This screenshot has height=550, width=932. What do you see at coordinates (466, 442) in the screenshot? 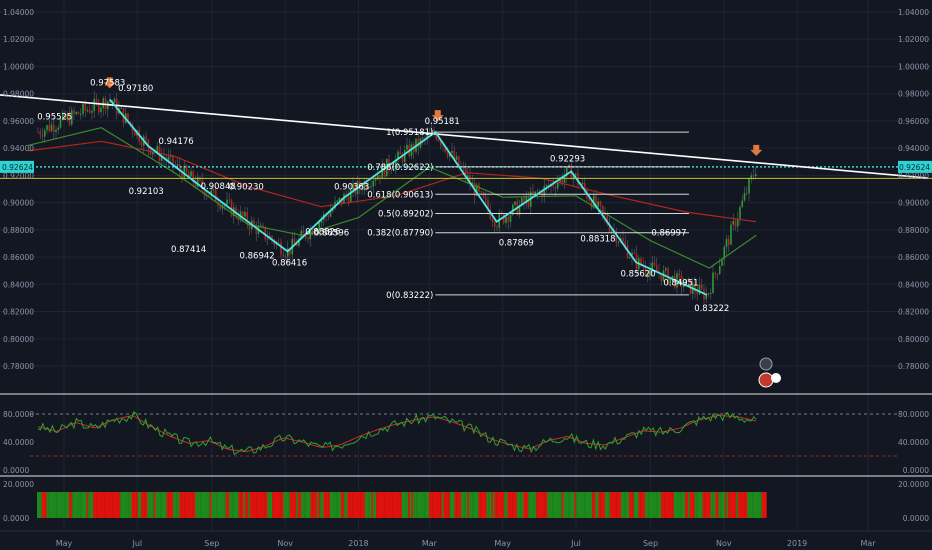
I see `rsi-pane: 80.0000 80.0000 40.0000 40.0000 0.0000 0.0000` at bounding box center [466, 442].